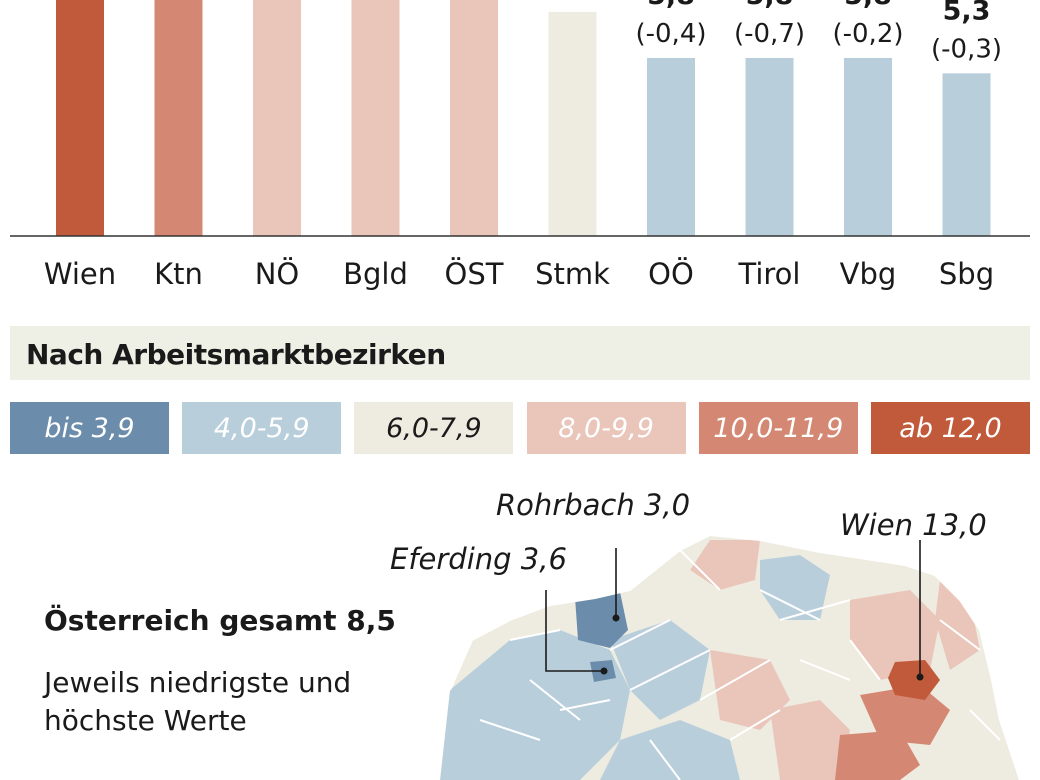 This screenshot has height=780, width=1040. I want to click on category-label-oö: OÖ, so click(671, 274).